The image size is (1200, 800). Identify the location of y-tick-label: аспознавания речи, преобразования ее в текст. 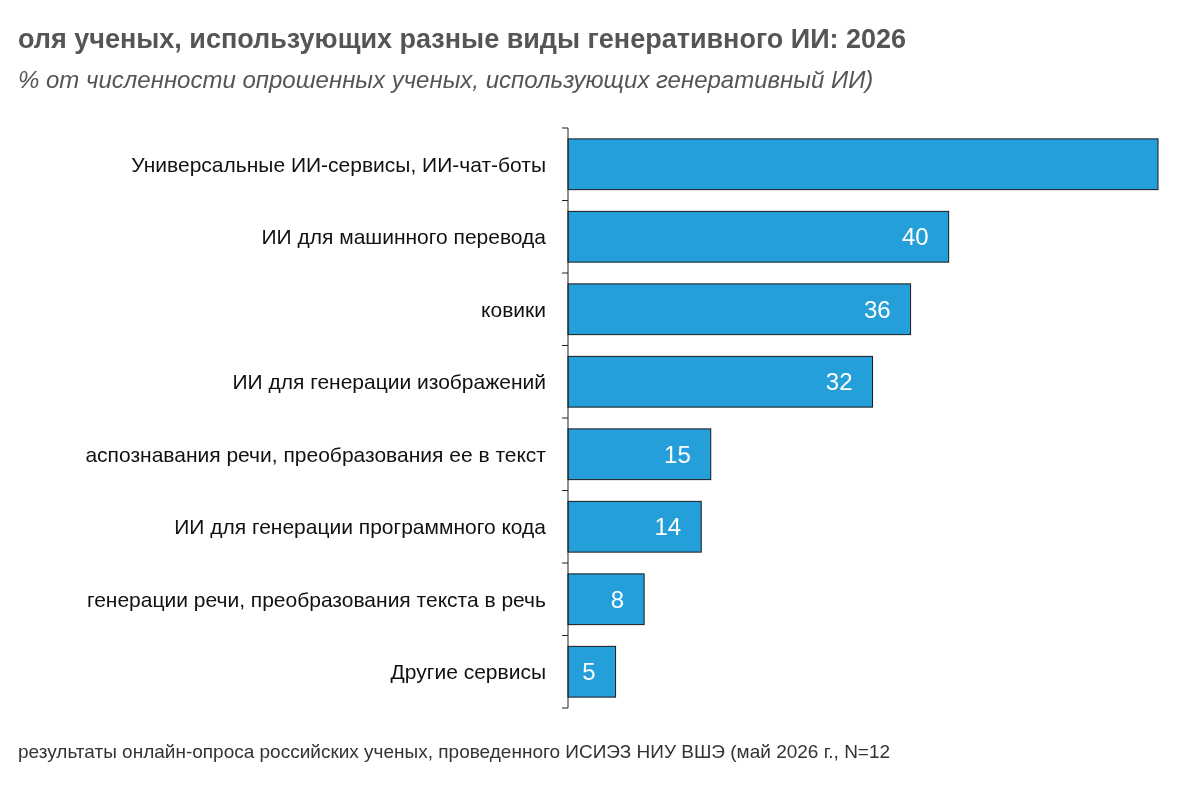
(316, 454).